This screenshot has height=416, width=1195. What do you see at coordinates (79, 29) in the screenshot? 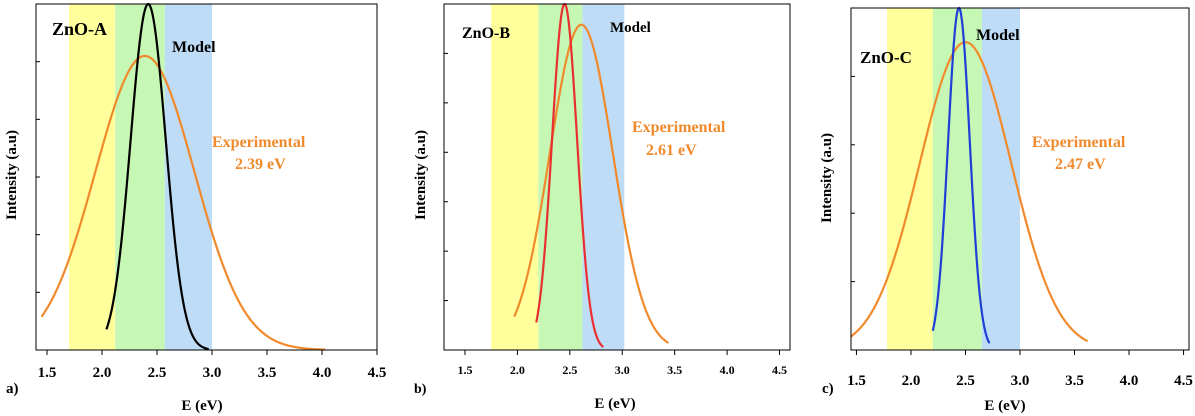
I see `sample-label: ZnO-A` at bounding box center [79, 29].